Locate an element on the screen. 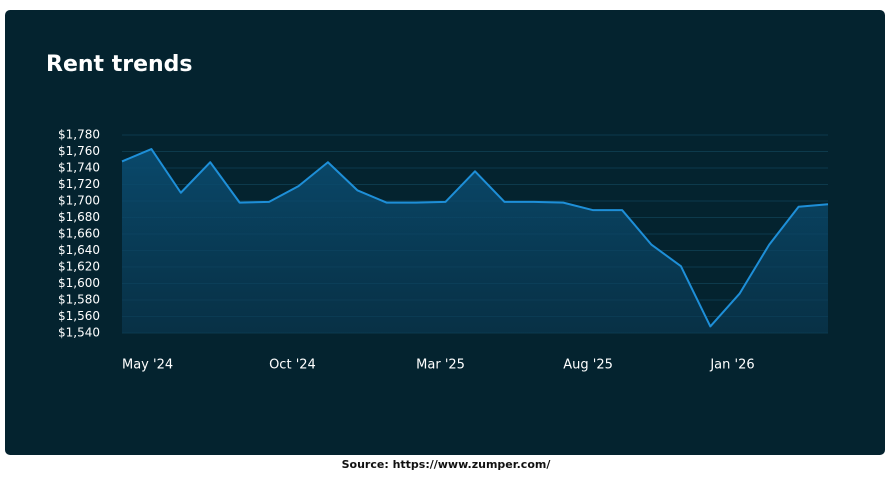 The image size is (891, 484). x-tick-label: Aug '25 is located at coordinates (588, 365).